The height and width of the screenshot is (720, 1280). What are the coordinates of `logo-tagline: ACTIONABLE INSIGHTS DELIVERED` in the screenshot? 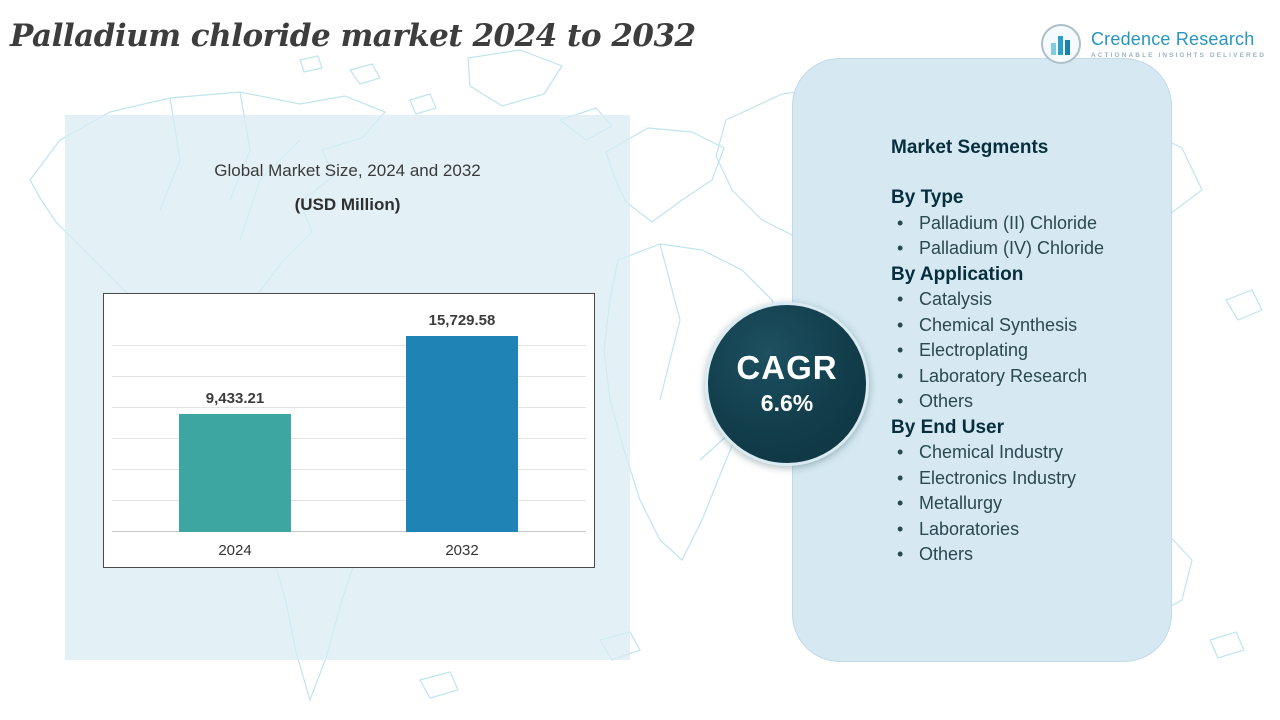 It's located at (1178, 55).